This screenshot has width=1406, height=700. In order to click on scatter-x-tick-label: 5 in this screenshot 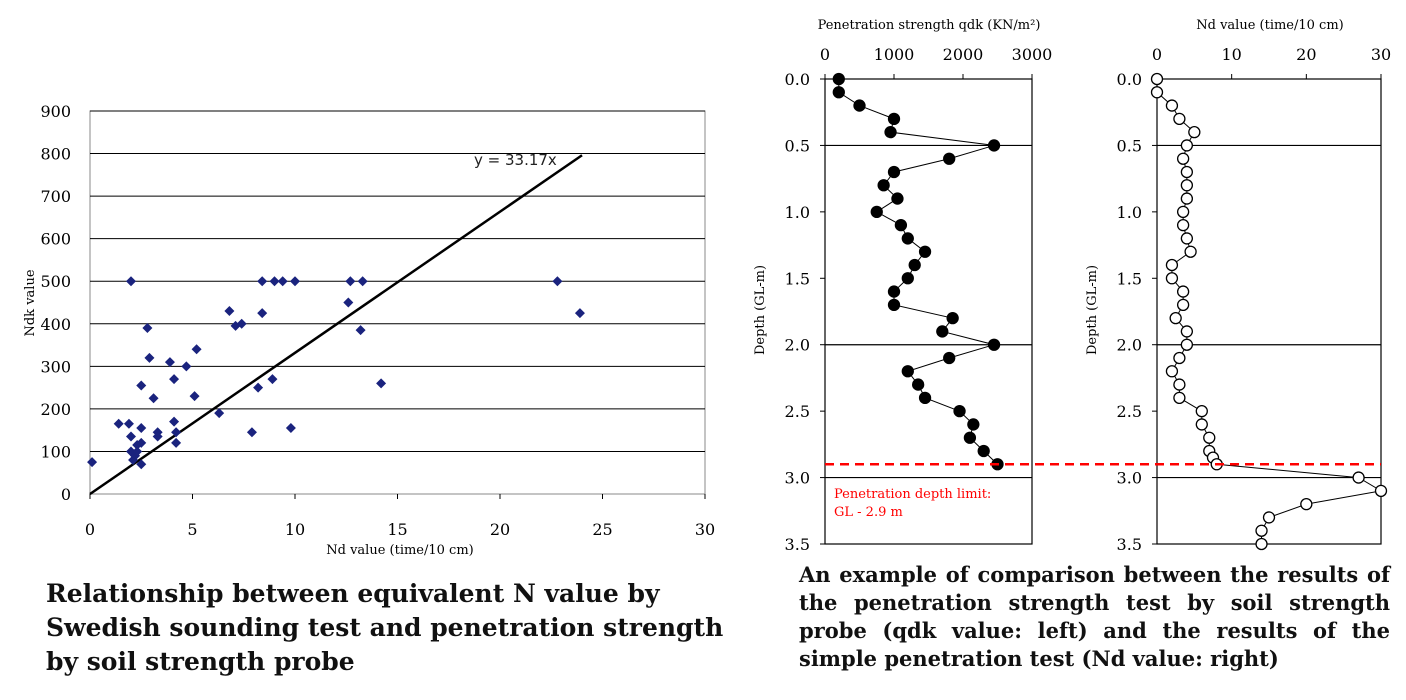, I will do `click(192, 529)`.